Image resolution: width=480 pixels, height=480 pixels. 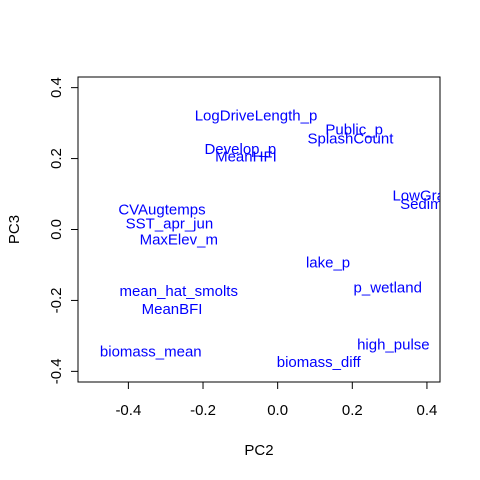 What do you see at coordinates (172, 309) in the screenshot?
I see `point-label: MeanBFI` at bounding box center [172, 309].